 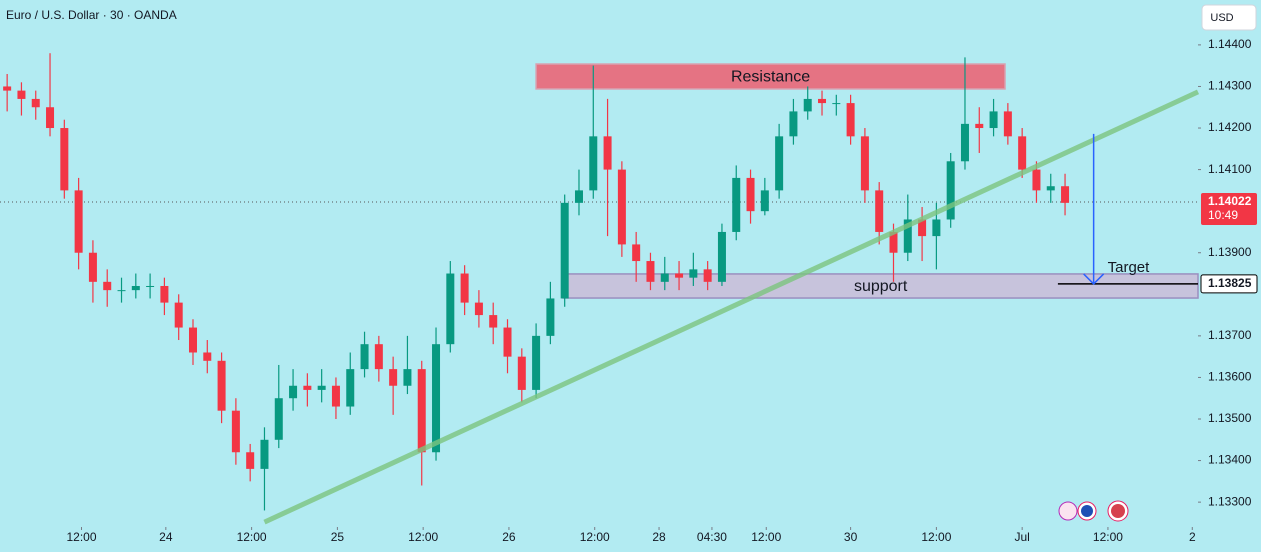 I want to click on currency-label: USD, so click(x=1221, y=18).